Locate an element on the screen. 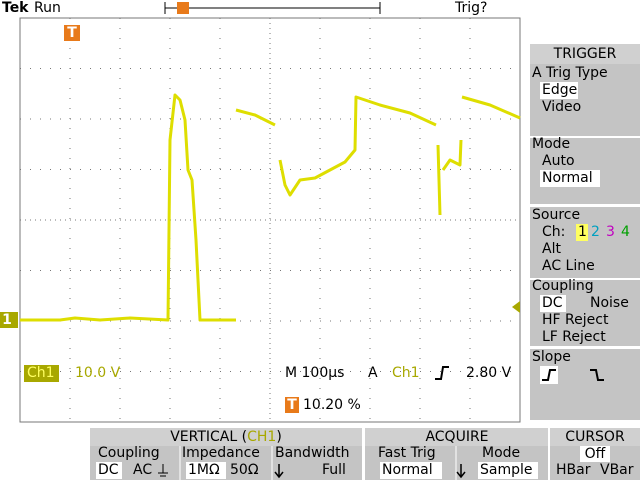 This screenshot has width=640, height=480. panel-header: Mode is located at coordinates (501, 453).